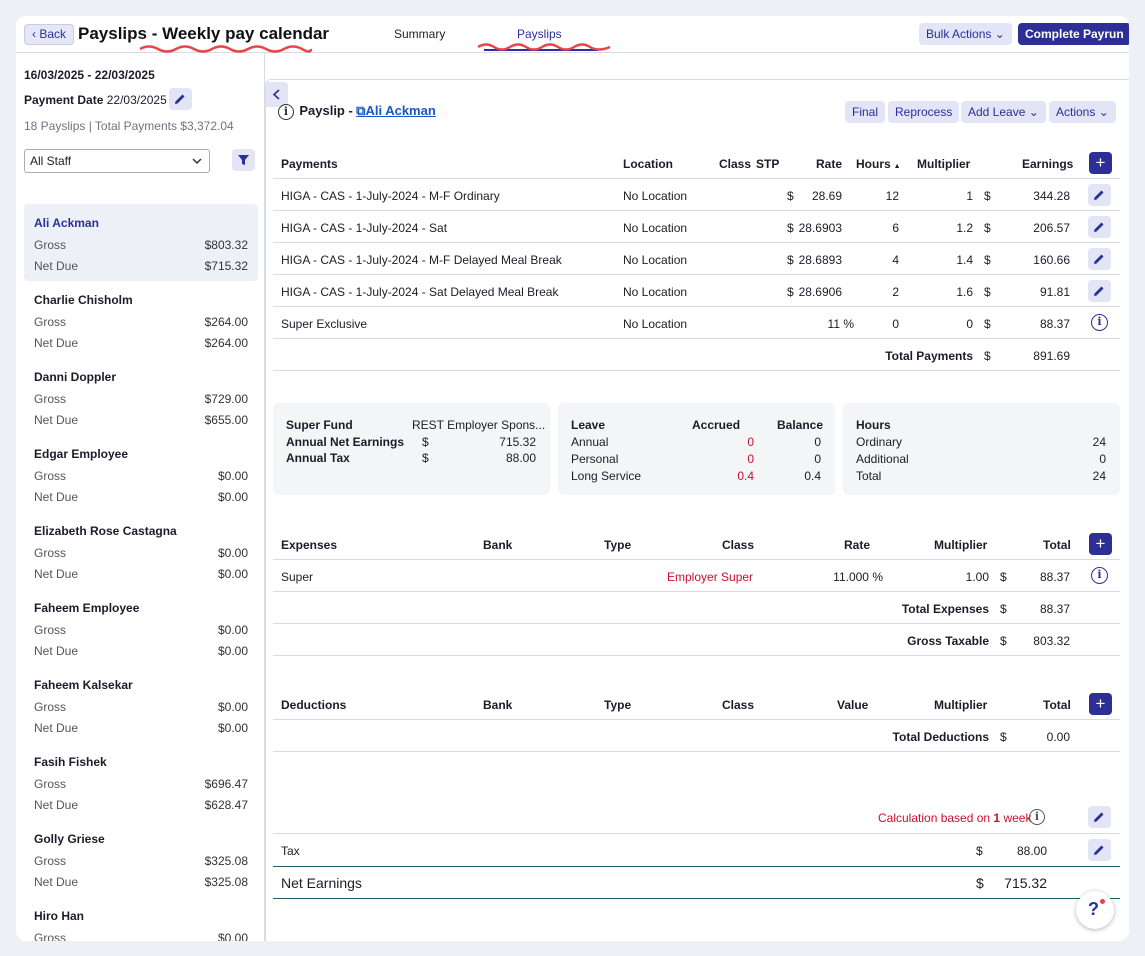 The width and height of the screenshot is (1145, 956). What do you see at coordinates (696, 736) in the screenshot?
I see `total-deductions-row: Total Deductions $ 0.00` at bounding box center [696, 736].